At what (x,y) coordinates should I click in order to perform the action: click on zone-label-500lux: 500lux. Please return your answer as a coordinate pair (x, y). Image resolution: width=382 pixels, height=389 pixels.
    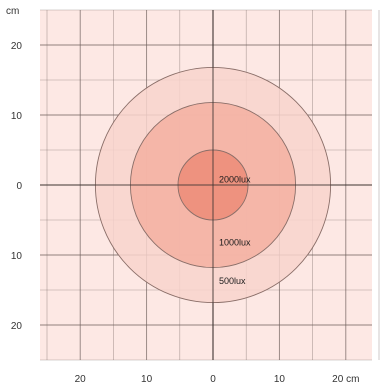
    Looking at the image, I should click on (232, 281).